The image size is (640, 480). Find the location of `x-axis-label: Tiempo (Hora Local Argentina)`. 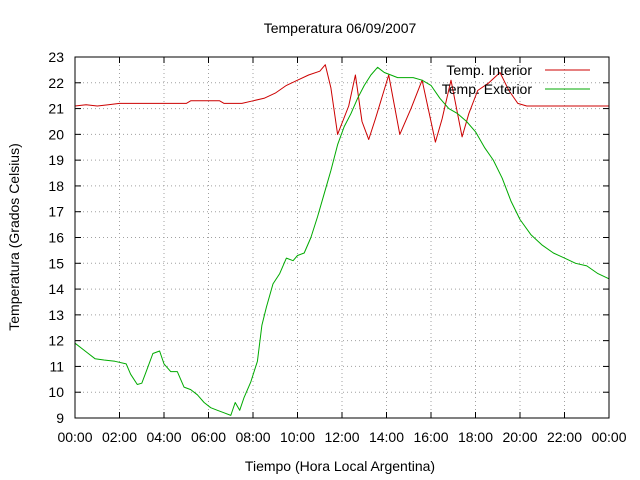

x-axis-label: Tiempo (Hora Local Argentina) is located at coordinates (340, 466).